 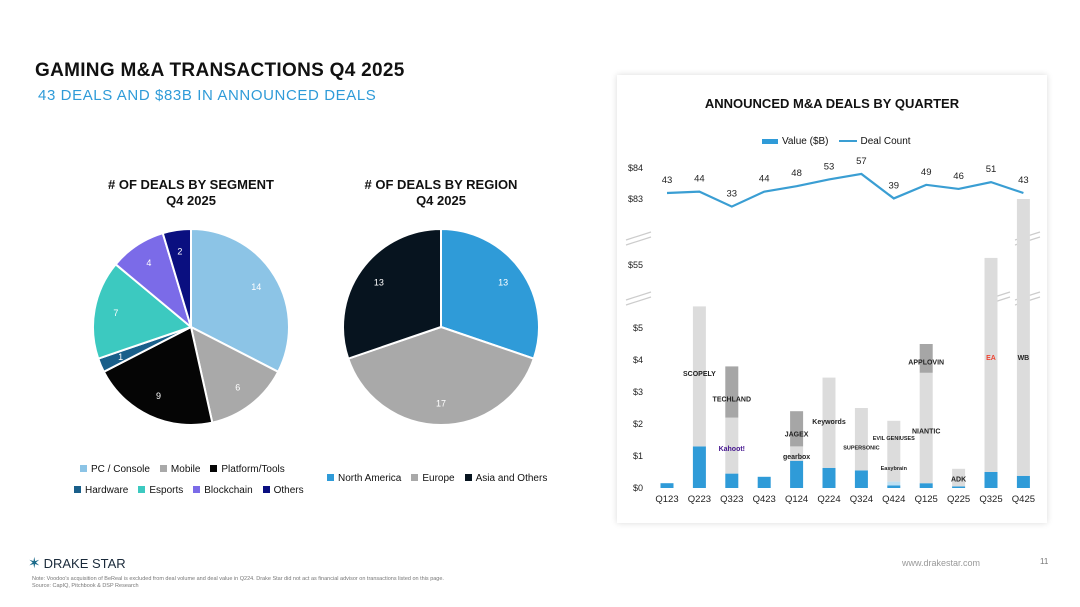 What do you see at coordinates (885, 141) in the screenshot?
I see `legend-deal-count-label: Deal Count` at bounding box center [885, 141].